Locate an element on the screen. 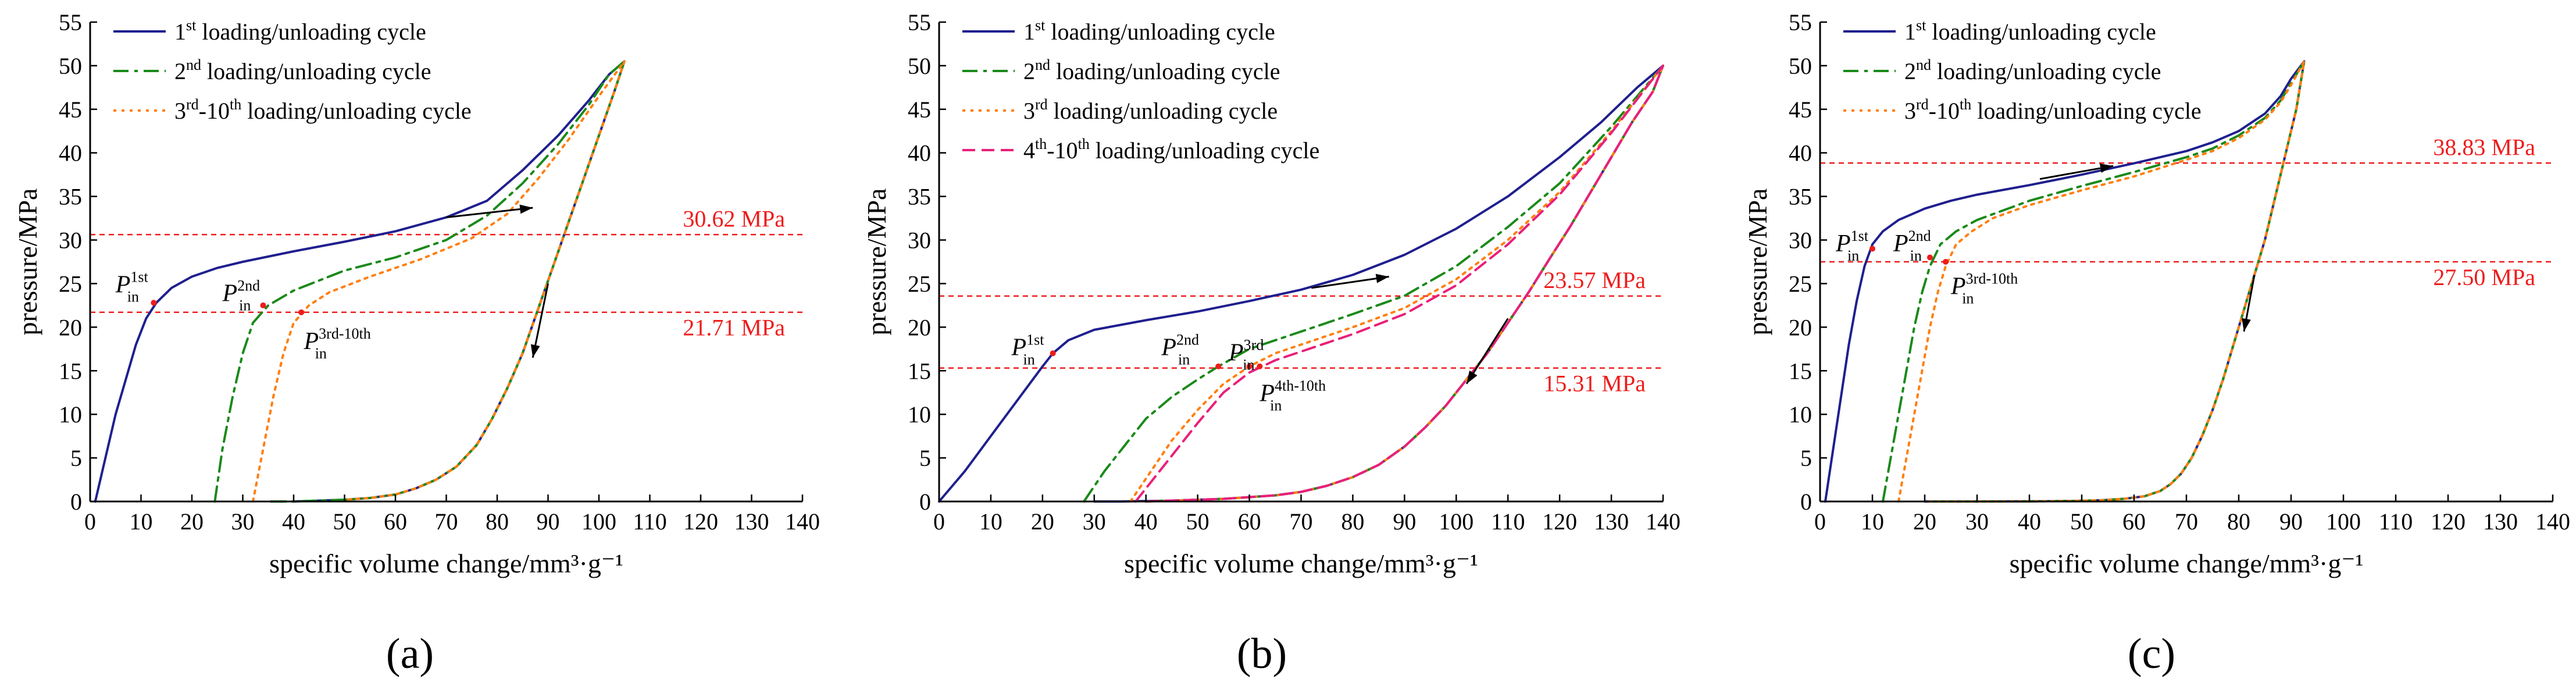  intrusion-pressure-label: P2nd in is located at coordinates (242, 295).